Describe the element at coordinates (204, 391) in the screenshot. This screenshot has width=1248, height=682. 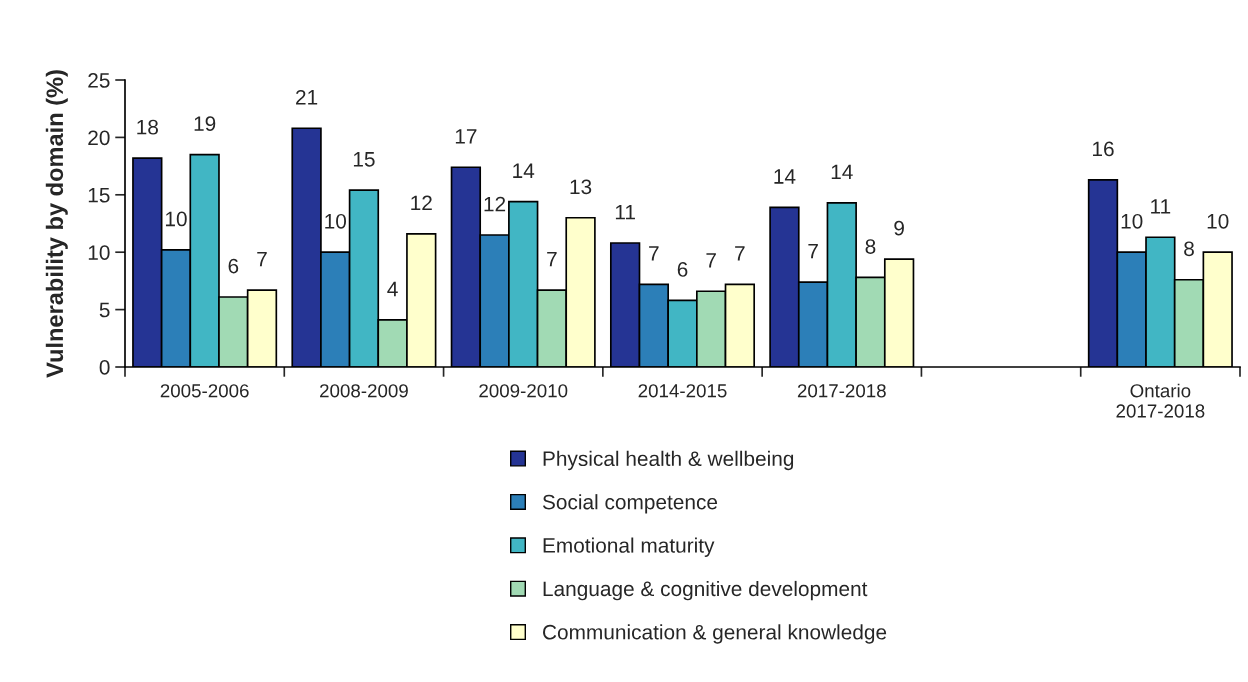
I see `x-tick-label: 2005-2006` at that location.